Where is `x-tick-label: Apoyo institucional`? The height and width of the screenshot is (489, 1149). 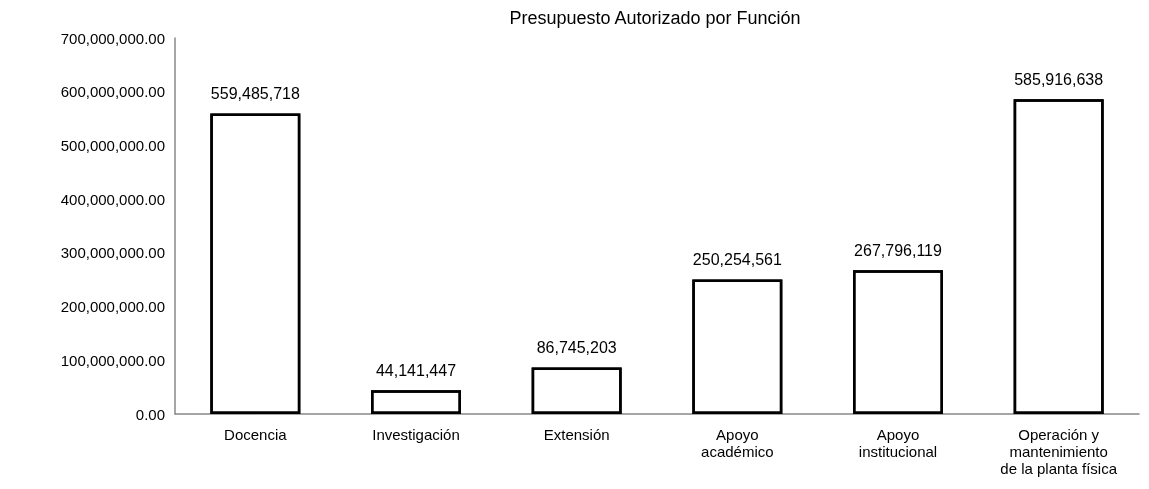
x-tick-label: Apoyo institucional is located at coordinates (898, 443).